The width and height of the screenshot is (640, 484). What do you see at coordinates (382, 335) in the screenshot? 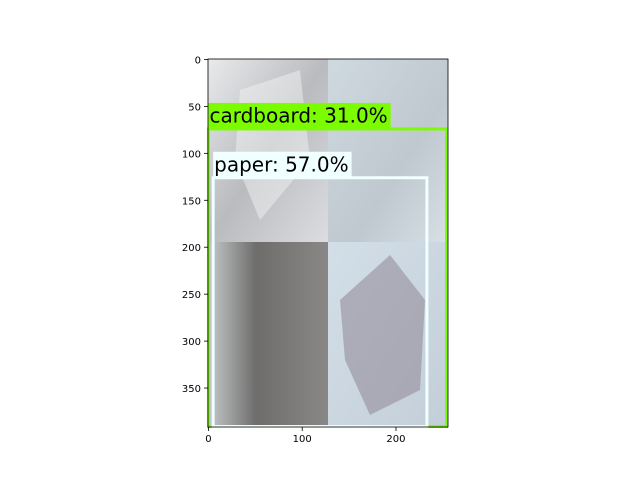
I see `image-detail` at bounding box center [382, 335].